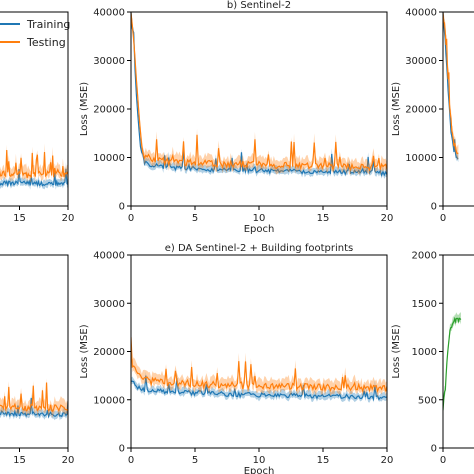 The width and height of the screenshot is (474, 474). I want to click on series-band-testing, so click(259, 365).